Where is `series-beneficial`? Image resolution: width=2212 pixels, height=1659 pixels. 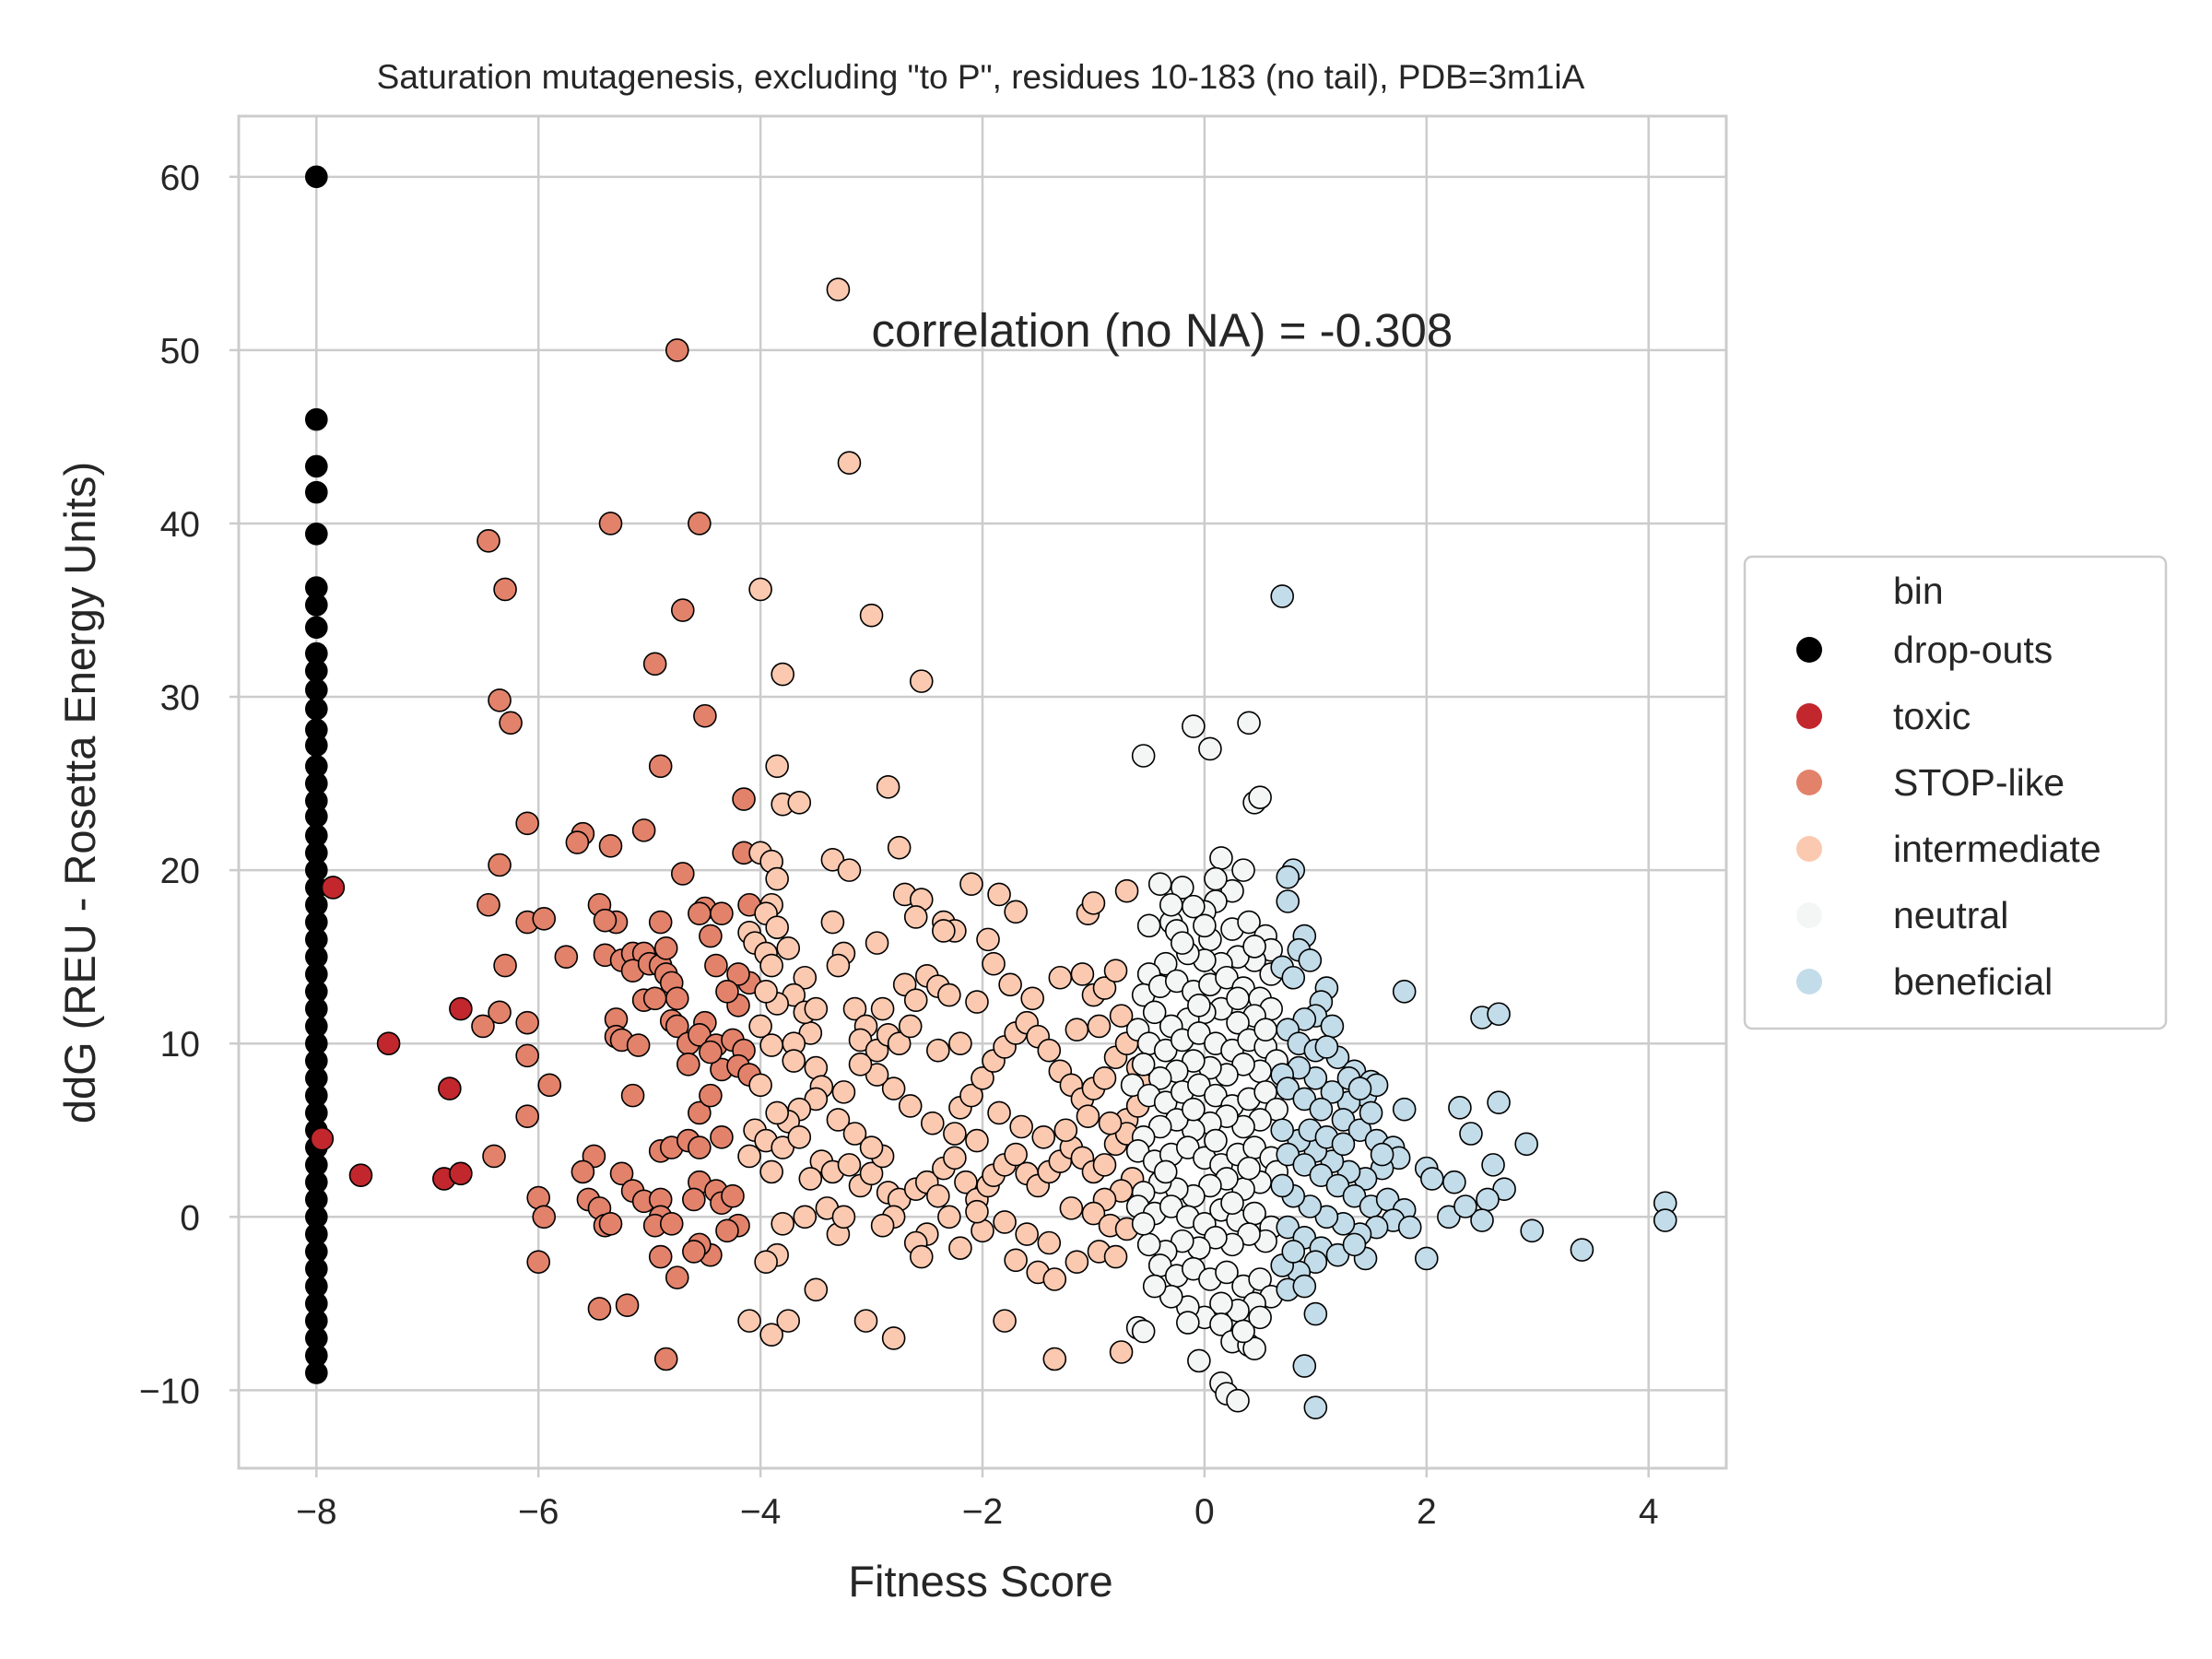 series-beneficial is located at coordinates (1473, 1001).